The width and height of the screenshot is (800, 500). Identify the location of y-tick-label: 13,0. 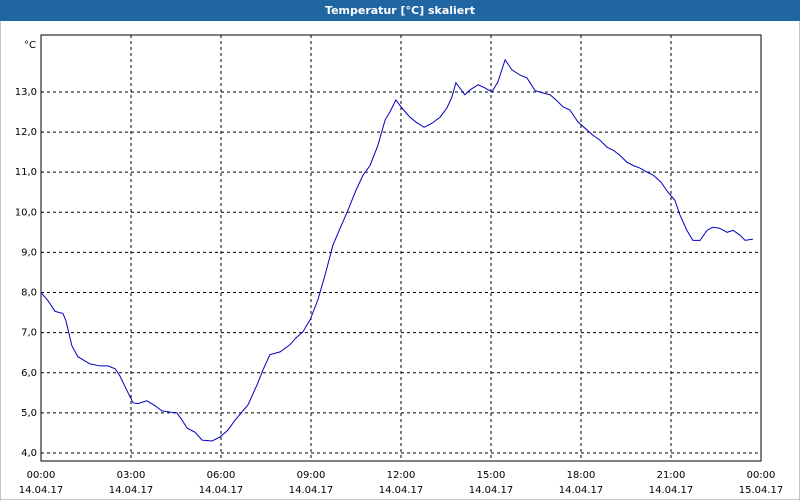
(26, 92).